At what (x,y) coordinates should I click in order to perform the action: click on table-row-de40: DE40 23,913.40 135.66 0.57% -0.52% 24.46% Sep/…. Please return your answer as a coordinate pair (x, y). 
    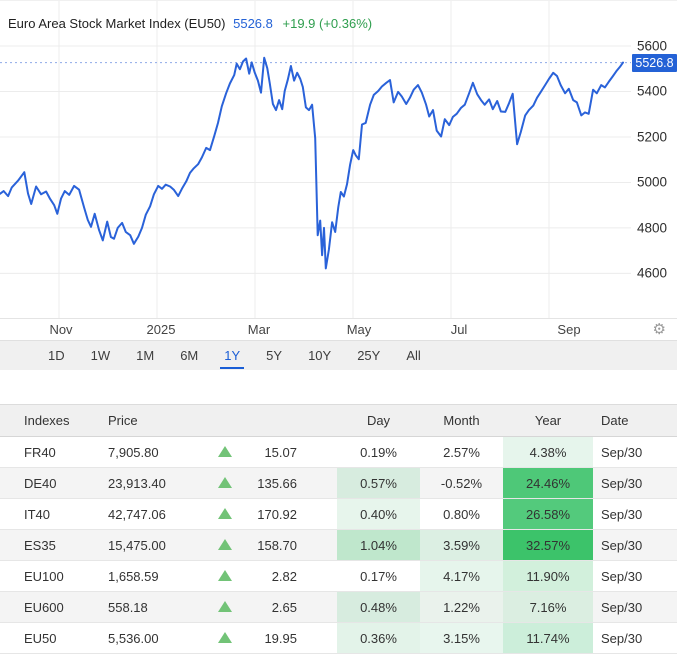
    Looking at the image, I should click on (338, 483).